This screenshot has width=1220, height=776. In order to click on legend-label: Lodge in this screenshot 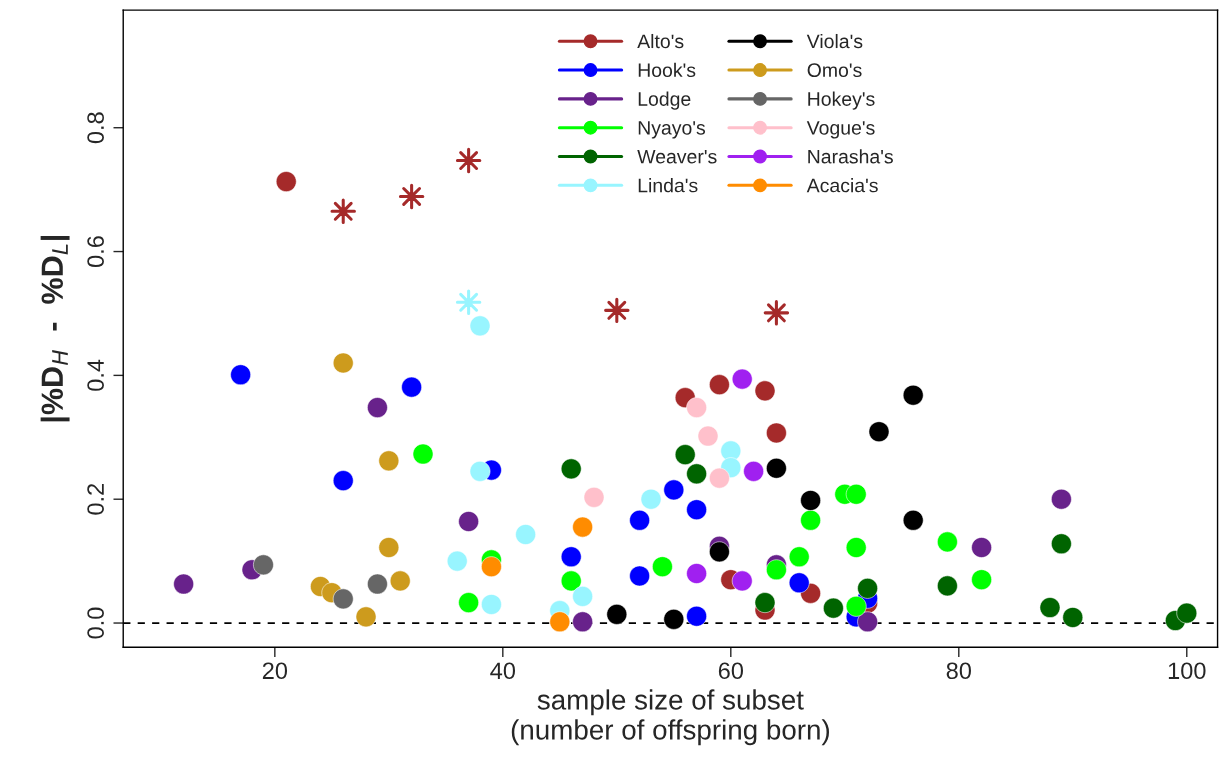, I will do `click(664, 100)`.